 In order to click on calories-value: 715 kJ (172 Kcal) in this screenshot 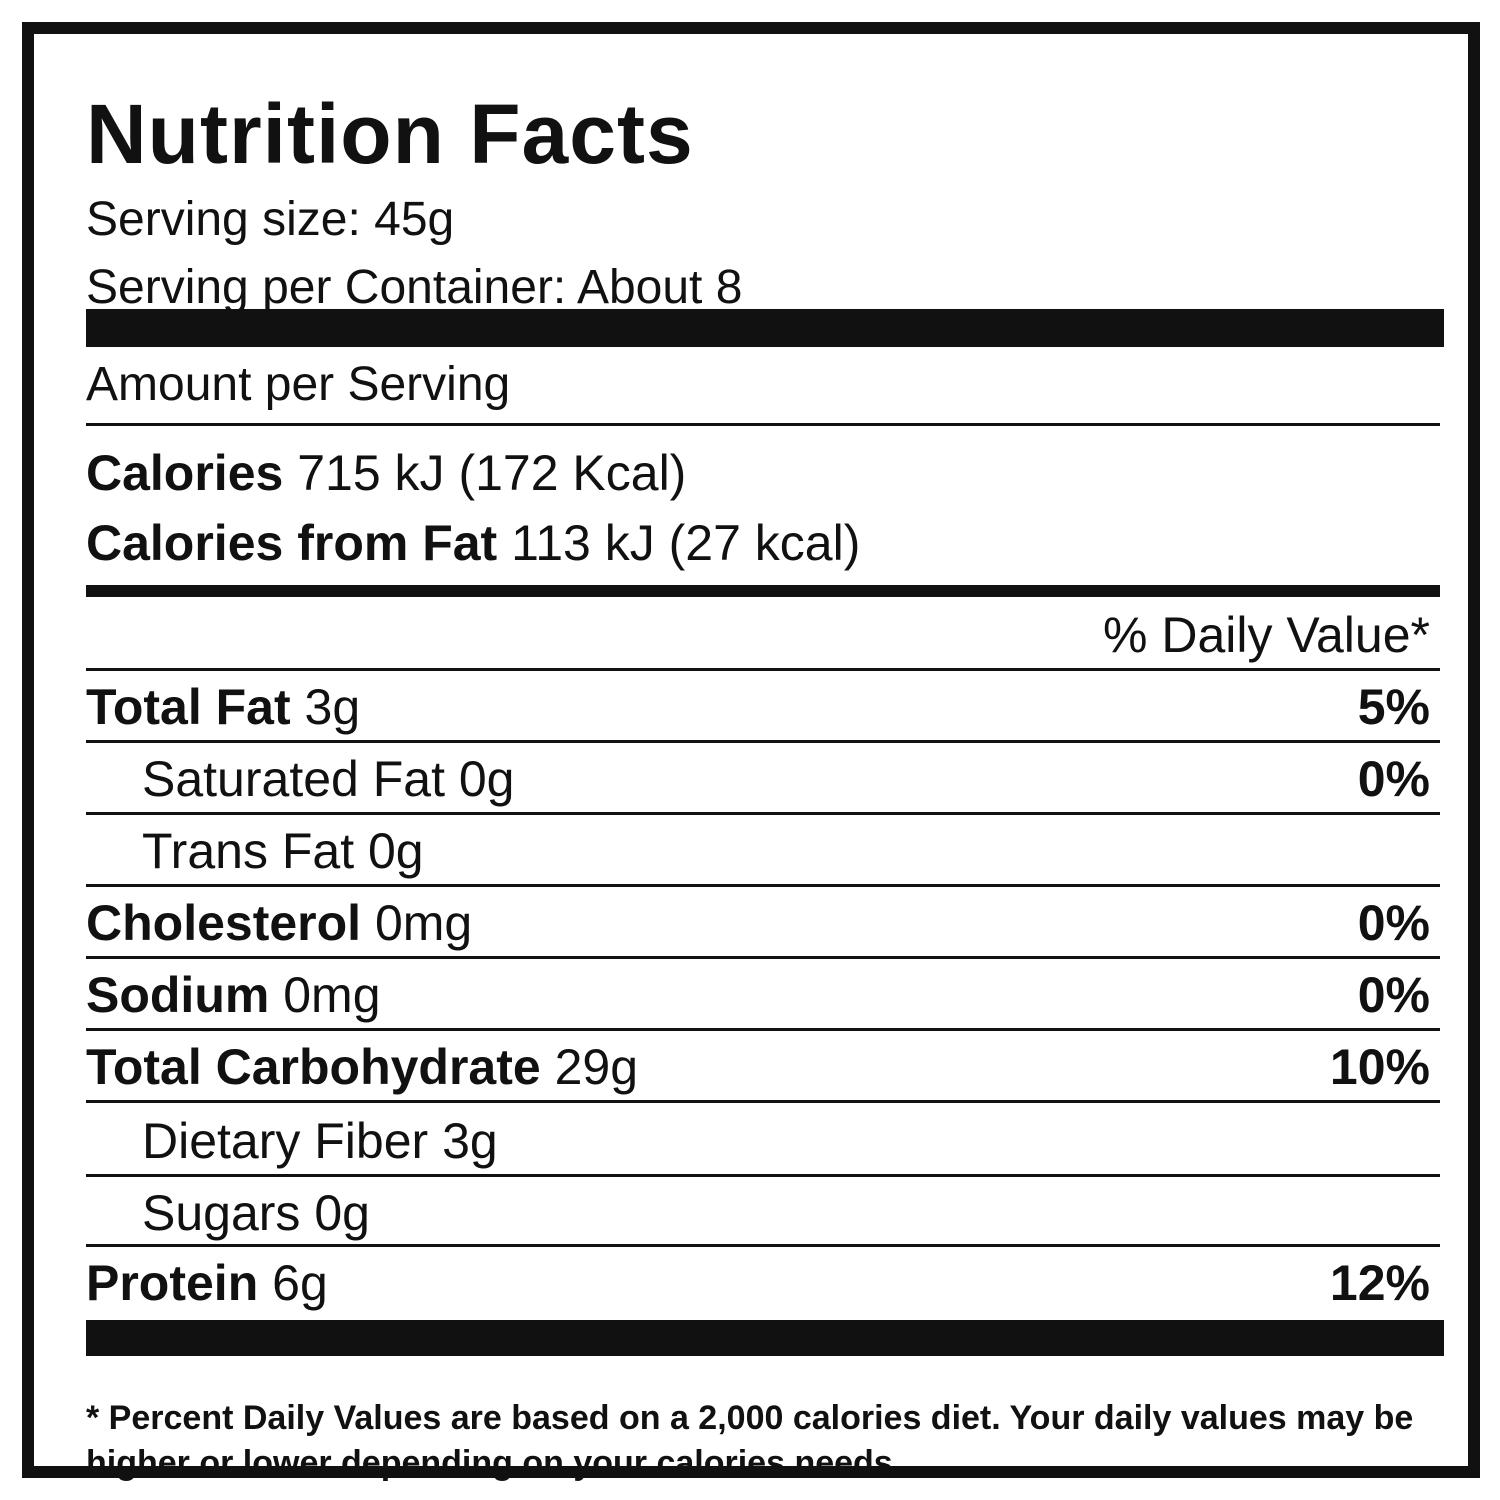, I will do `click(492, 473)`.